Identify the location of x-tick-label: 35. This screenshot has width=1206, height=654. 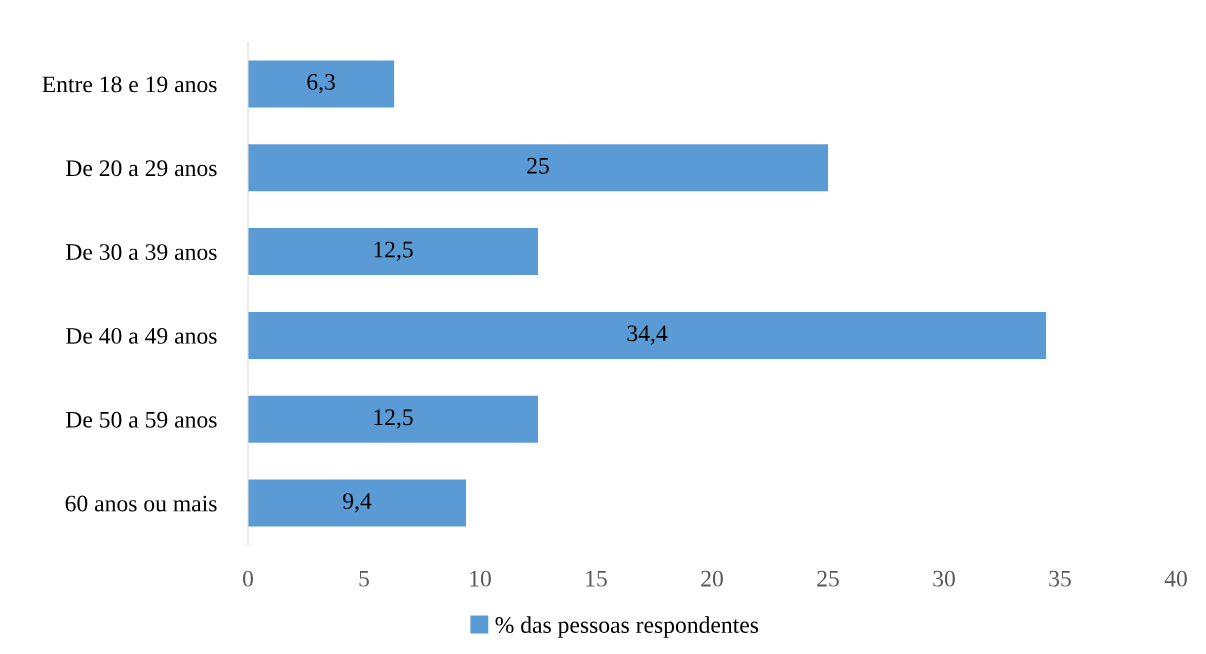
(1060, 578).